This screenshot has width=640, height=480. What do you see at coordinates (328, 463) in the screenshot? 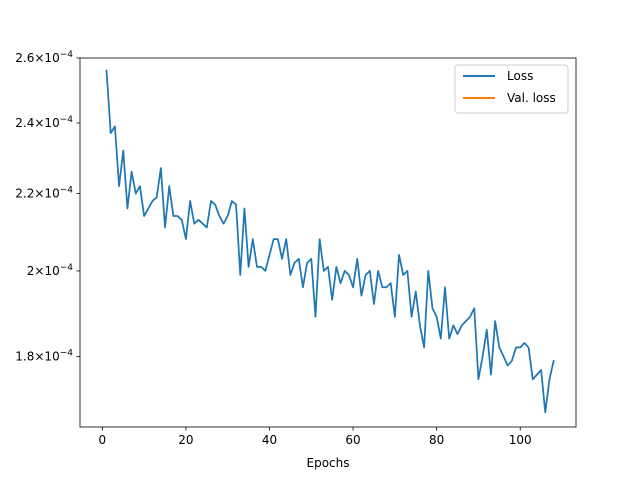
I see `x-axis-label: Epochs` at bounding box center [328, 463].